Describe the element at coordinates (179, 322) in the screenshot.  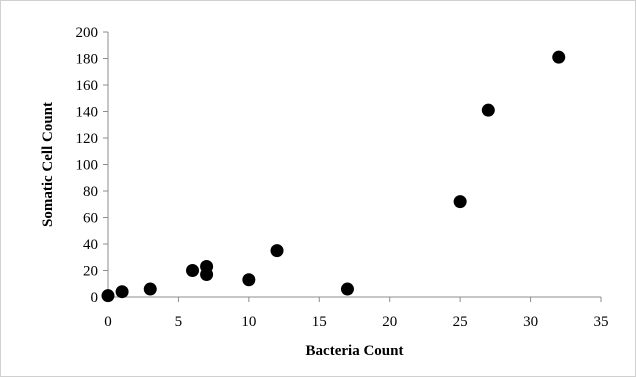
I see `x-tick-label: 5` at that location.